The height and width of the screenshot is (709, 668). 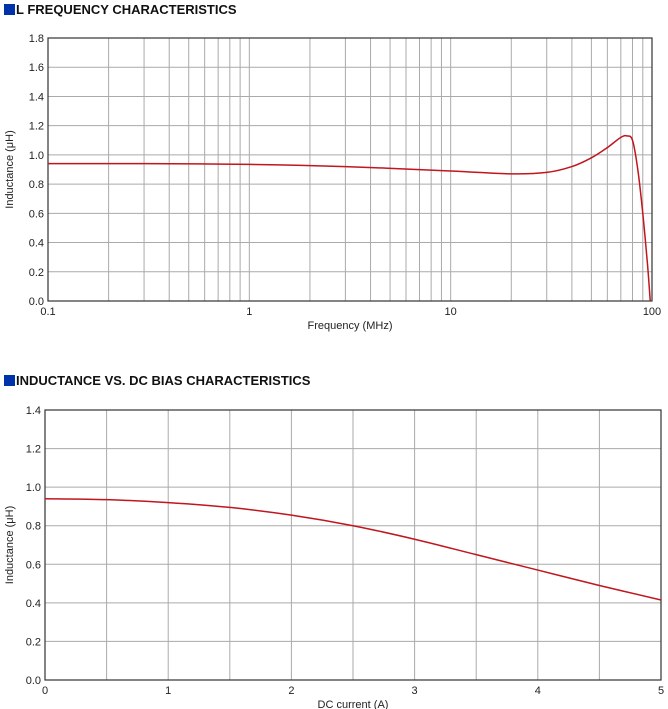 What do you see at coordinates (350, 326) in the screenshot?
I see `x-axis-label: Frequency (MHz)` at bounding box center [350, 326].